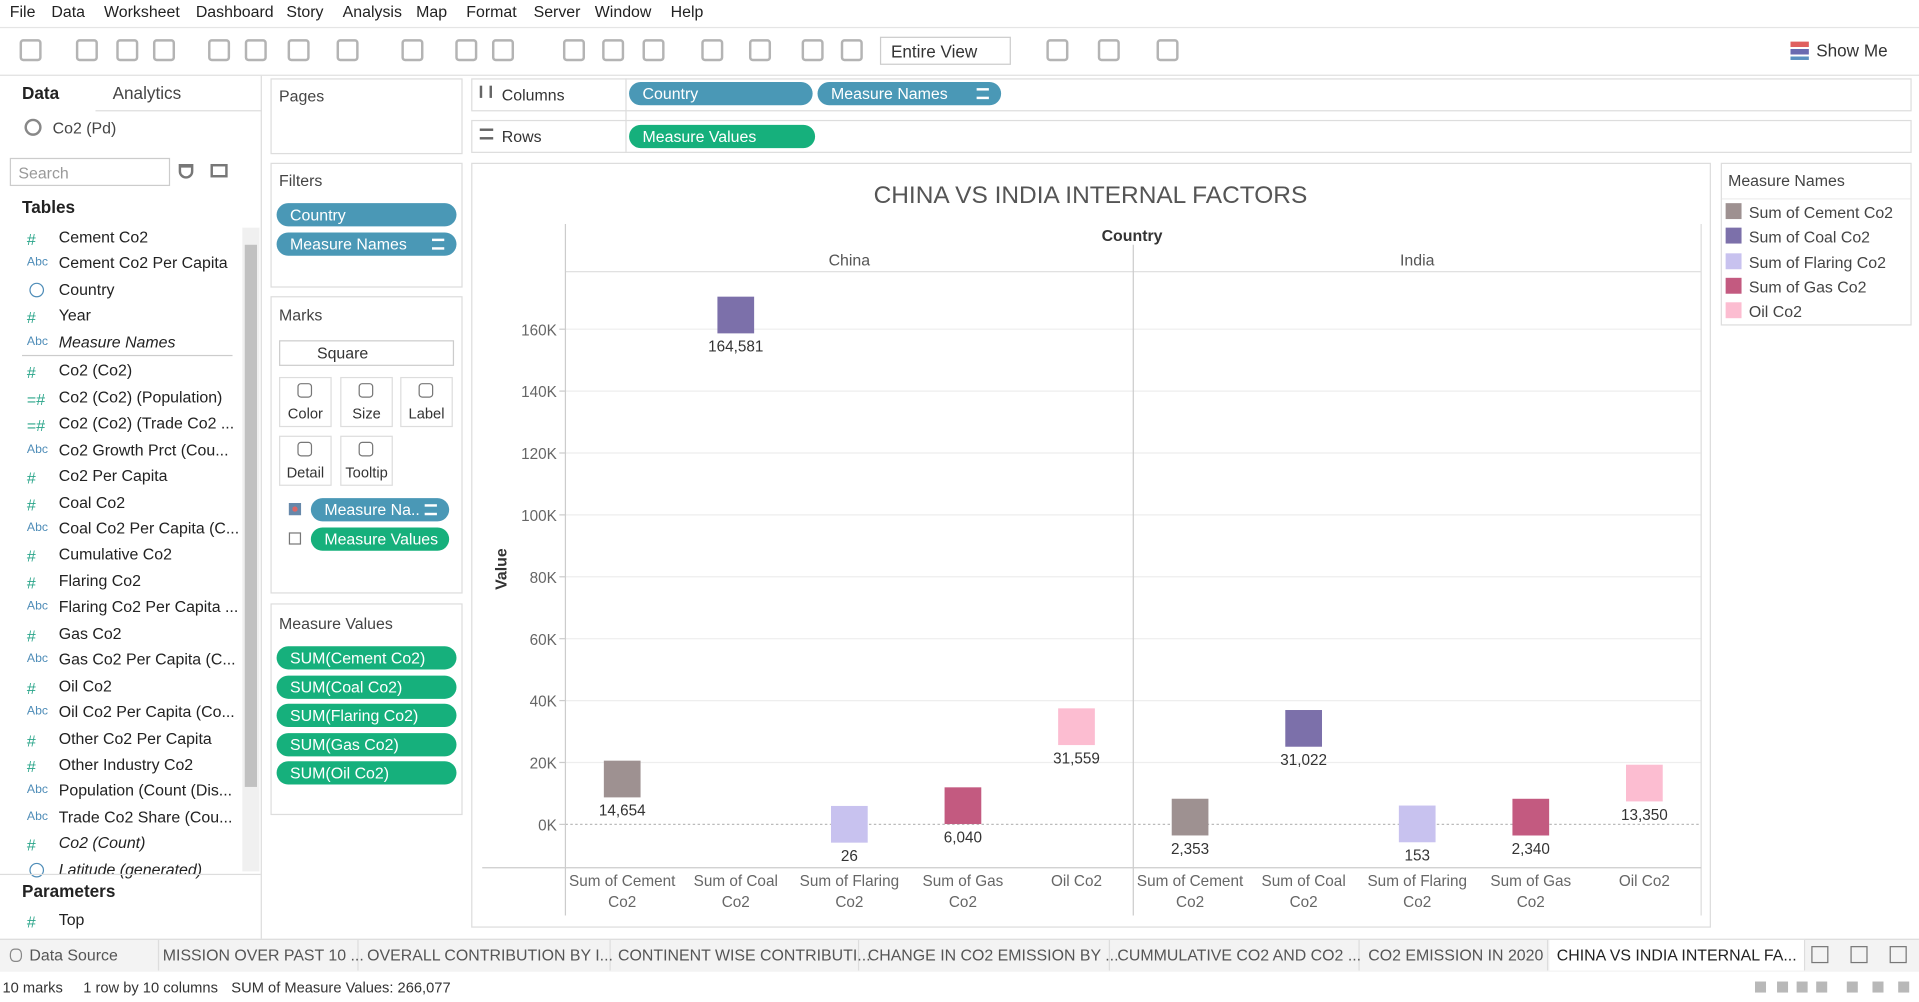 The height and width of the screenshot is (1002, 1919). What do you see at coordinates (491, 11) in the screenshot?
I see `menu-item: Format` at bounding box center [491, 11].